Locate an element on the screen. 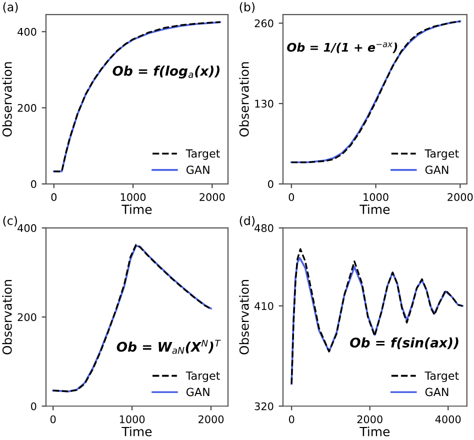 This screenshot has height=440, width=474. chart-title: (b) is located at coordinates (247, 7).